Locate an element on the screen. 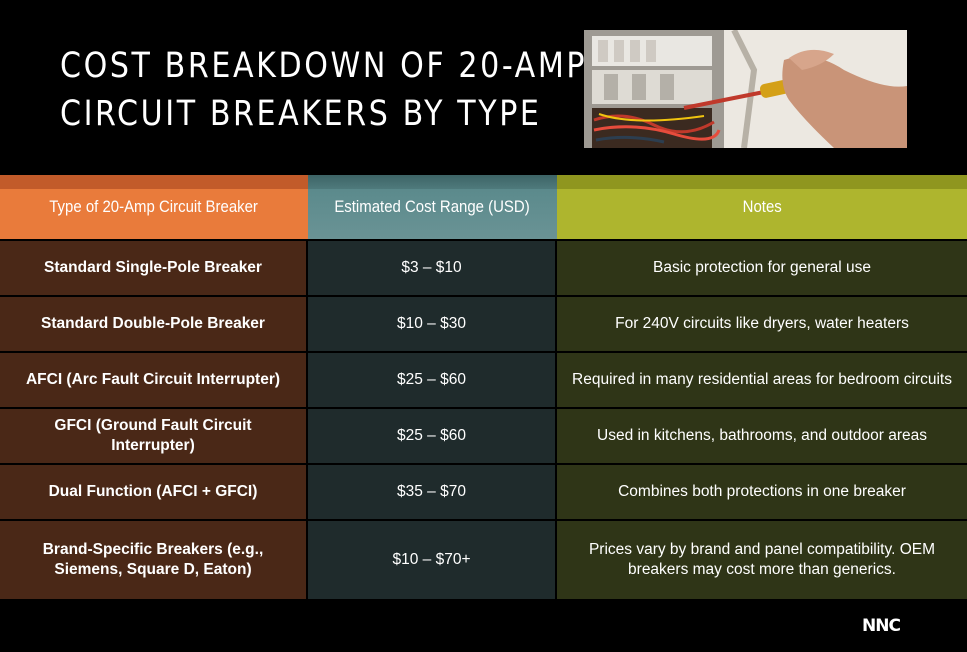 This screenshot has height=652, width=967. header-type: Type of 20-Amp Circuit Breaker is located at coordinates (154, 207).